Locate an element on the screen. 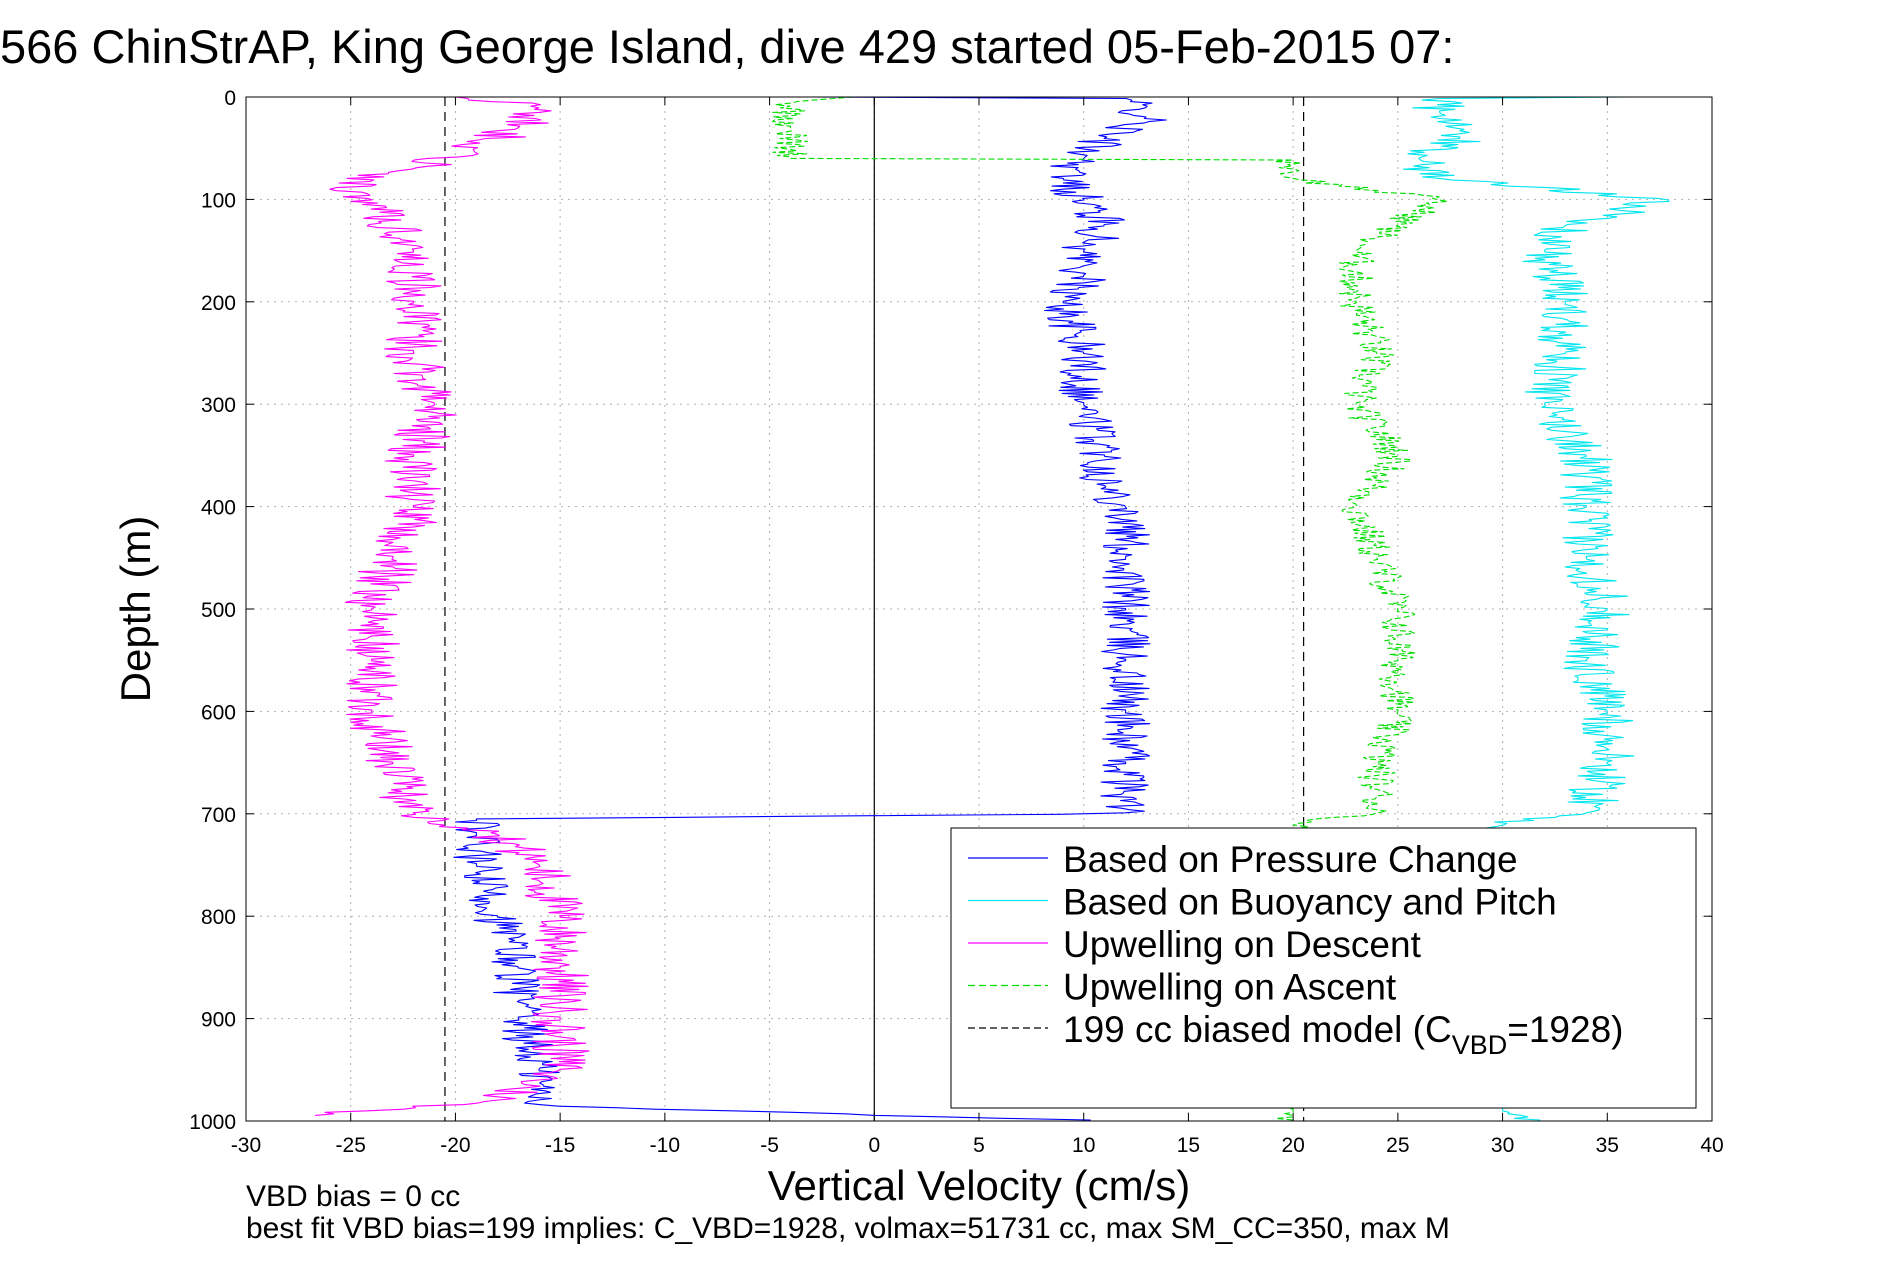 The image size is (1891, 1262). legend-text: Upwelling on Descent is located at coordinates (1242, 944).